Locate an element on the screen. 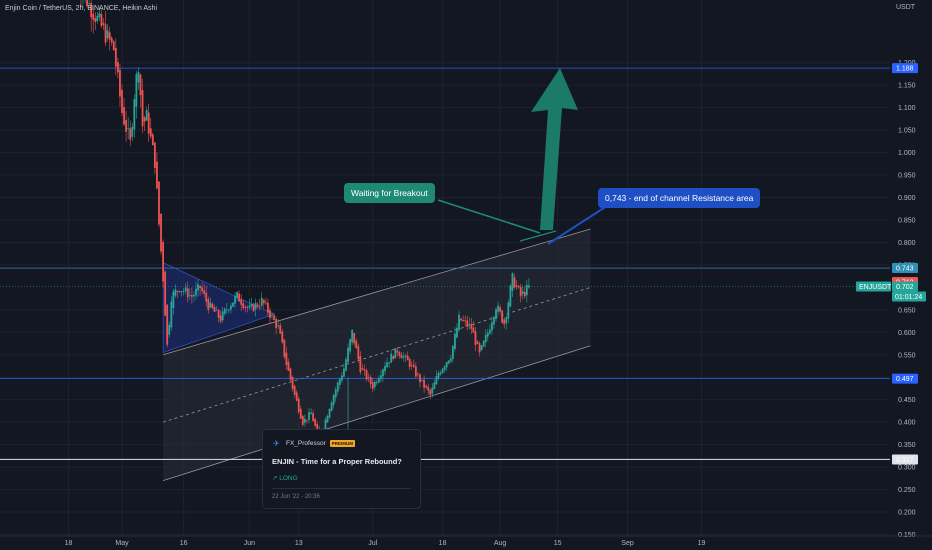 The image size is (932, 550). x-tick-label-0: 18 is located at coordinates (69, 543).